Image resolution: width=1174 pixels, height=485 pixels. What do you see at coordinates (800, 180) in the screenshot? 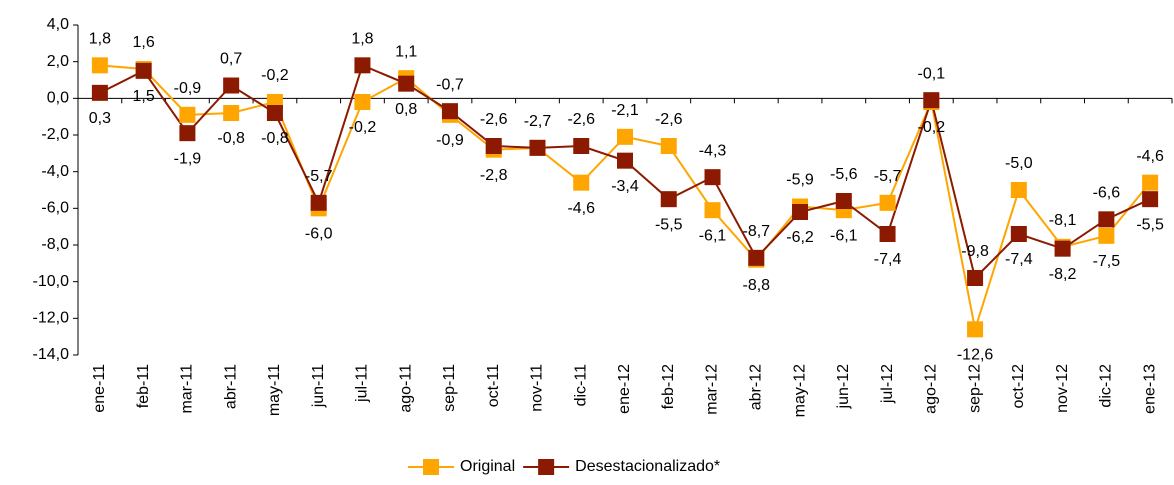
I see `data-label: -5,9` at bounding box center [800, 180].